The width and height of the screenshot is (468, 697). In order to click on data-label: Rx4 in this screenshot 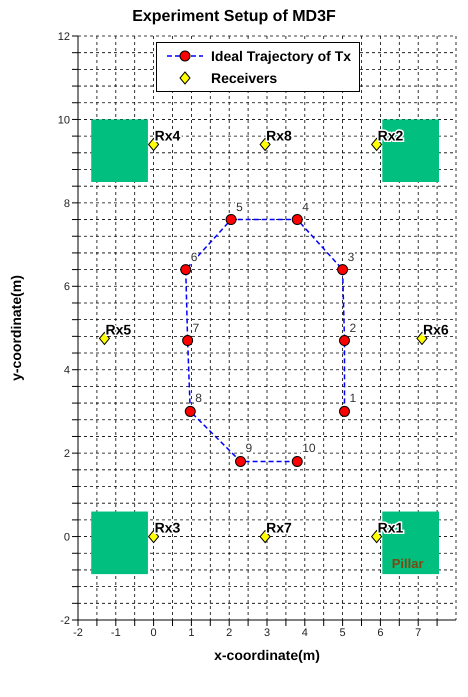, I will do `click(167, 135)`.